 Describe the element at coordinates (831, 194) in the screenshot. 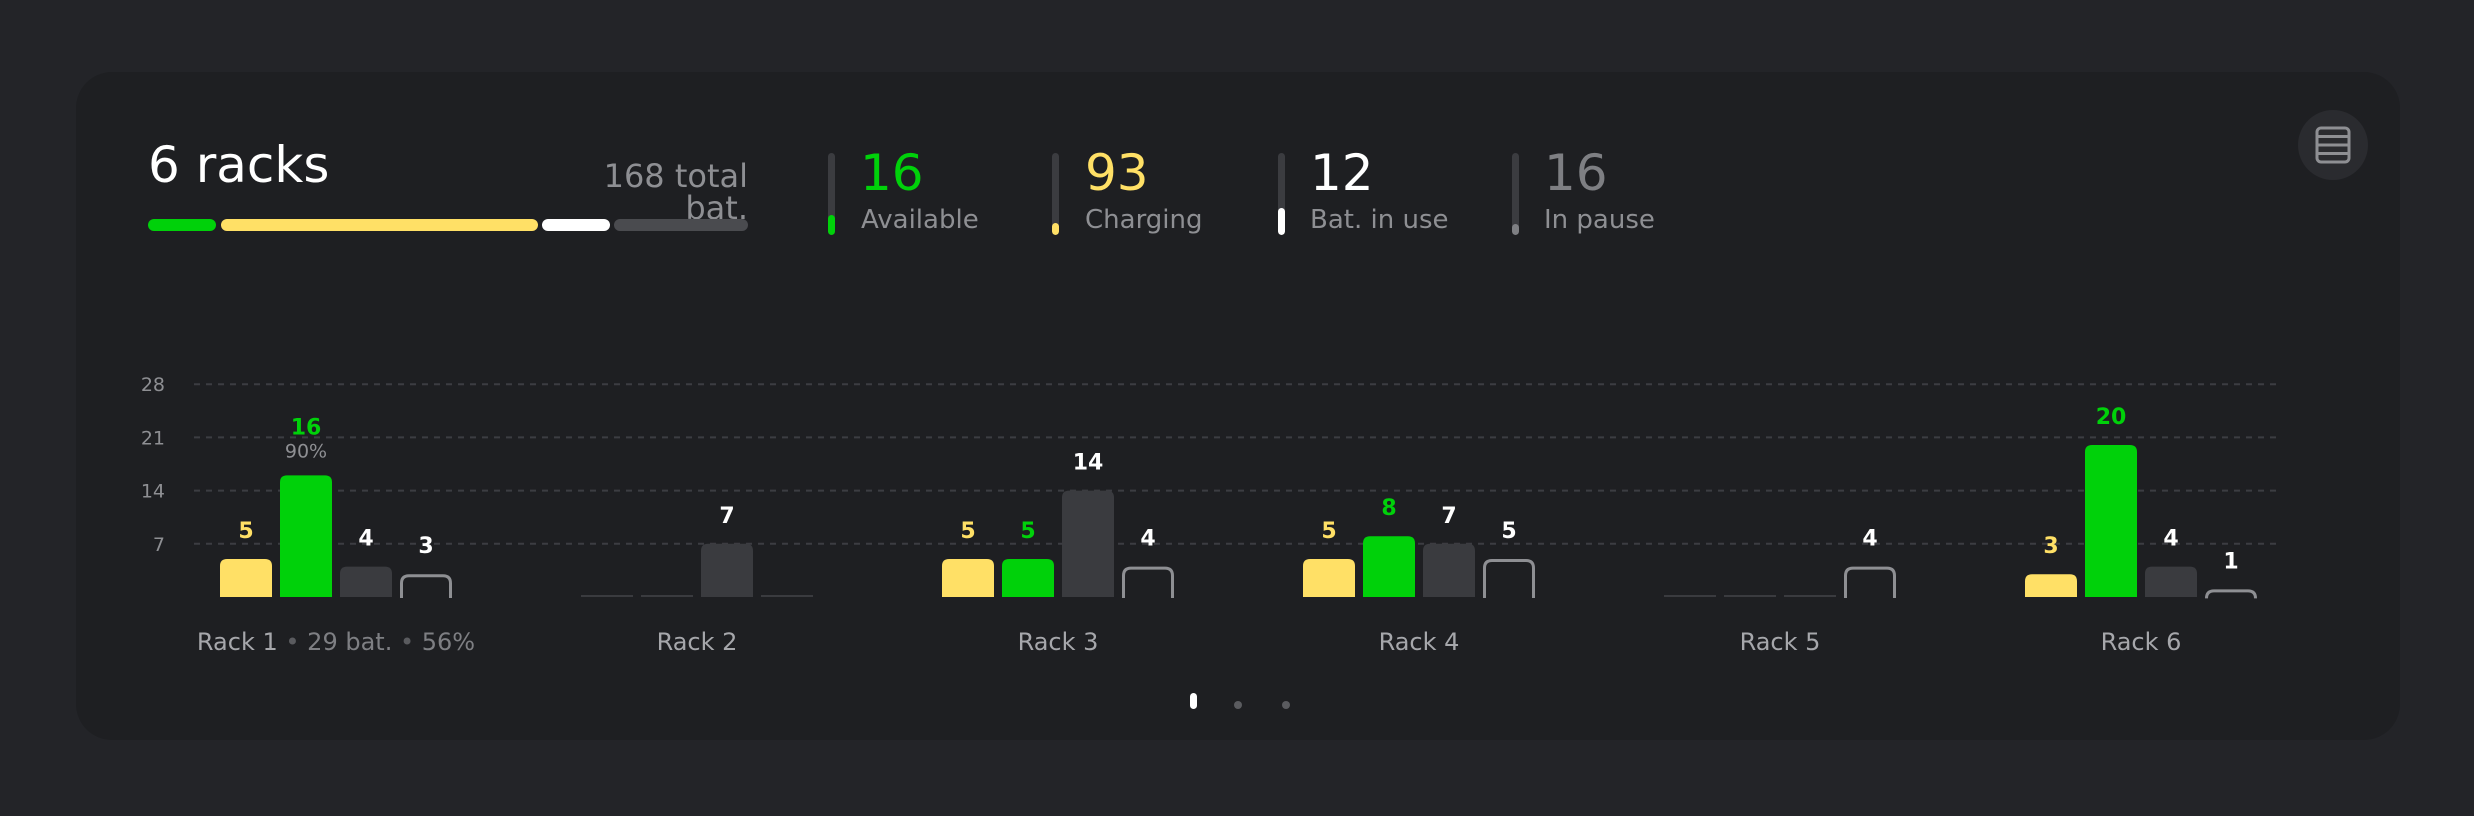

I see `available-level-bar` at that location.